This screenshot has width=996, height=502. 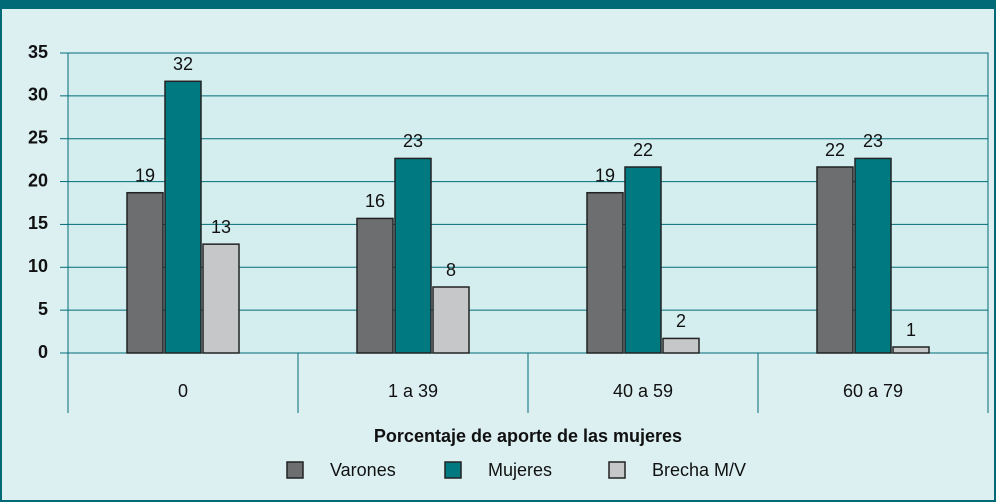 What do you see at coordinates (699, 470) in the screenshot?
I see `legend-label: Brecha M/V` at bounding box center [699, 470].